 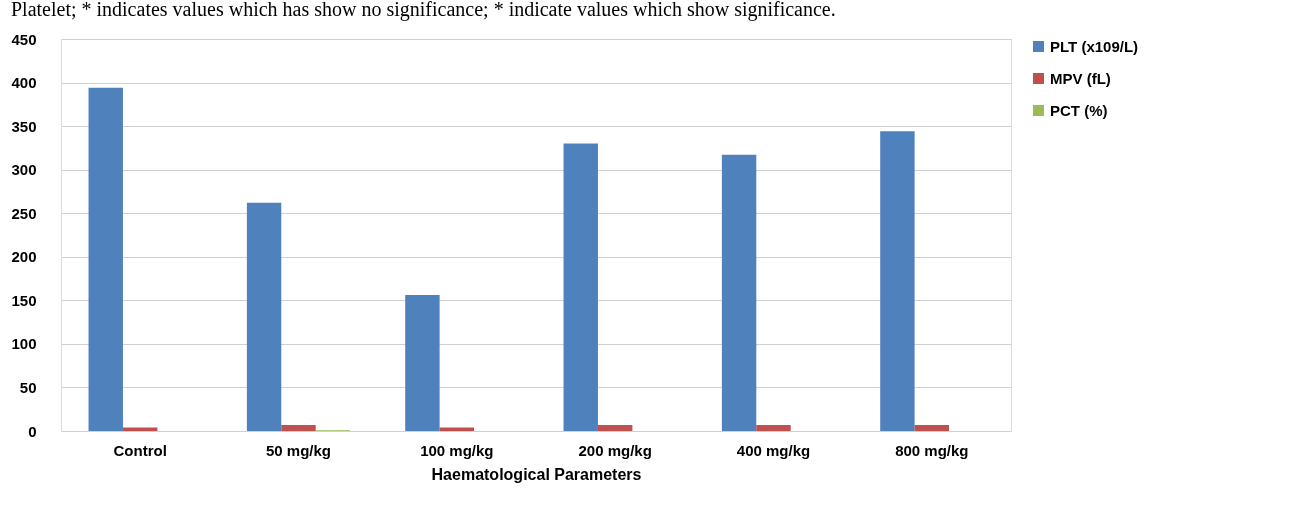 What do you see at coordinates (140, 450) in the screenshot?
I see `x-tick-label: Control` at bounding box center [140, 450].